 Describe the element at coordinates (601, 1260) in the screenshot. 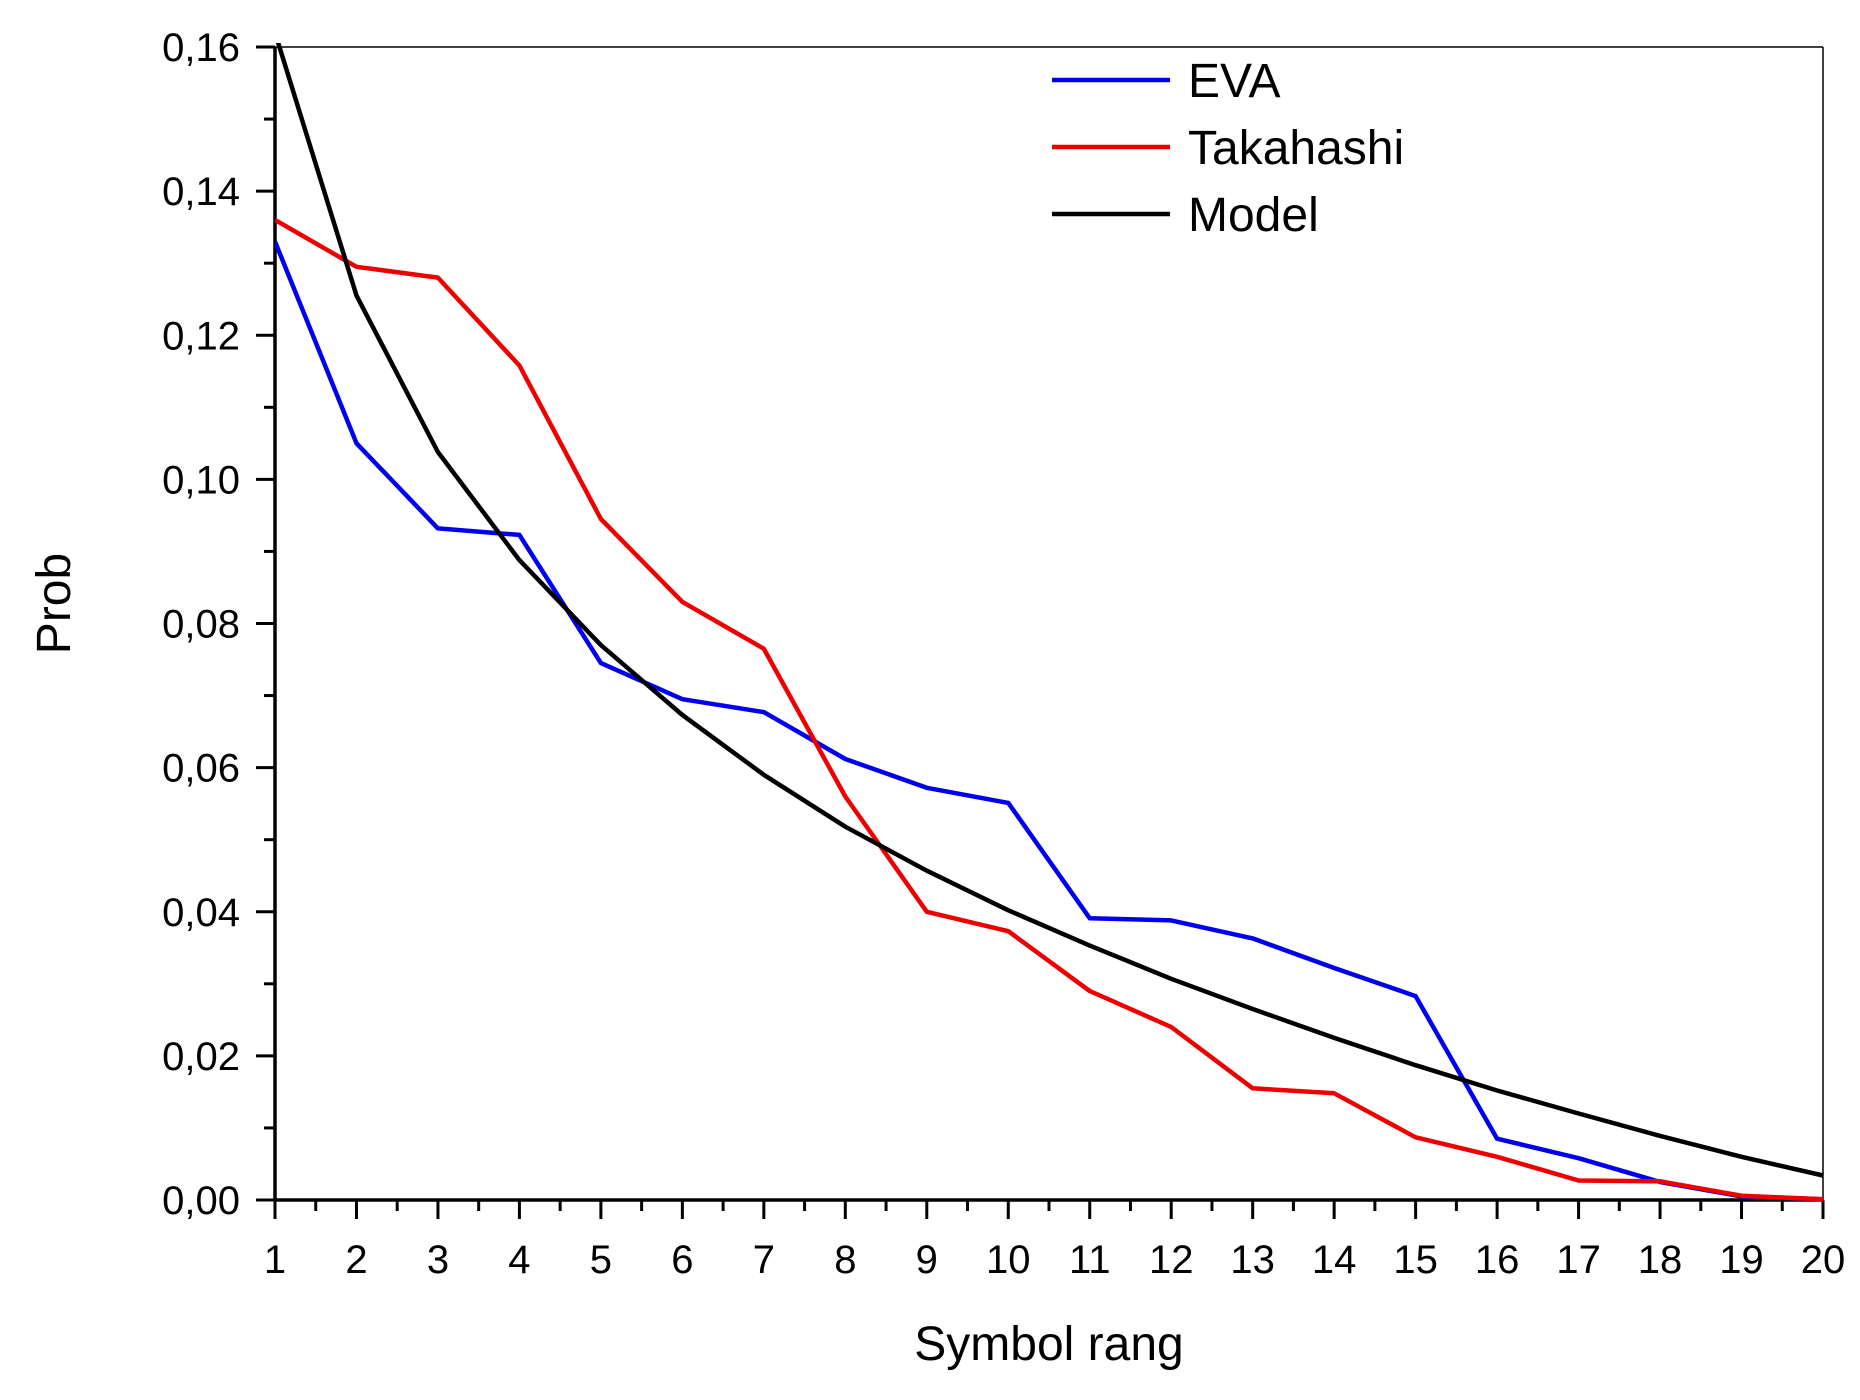

I see `x-tick-label: 5` at that location.